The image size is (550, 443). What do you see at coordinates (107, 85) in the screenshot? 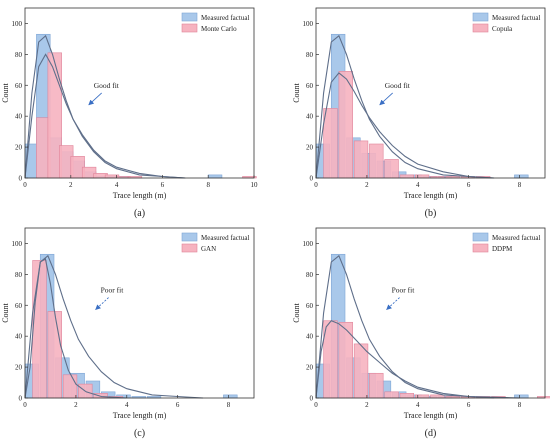
I see `fit-annotation: Good fit` at bounding box center [107, 85].